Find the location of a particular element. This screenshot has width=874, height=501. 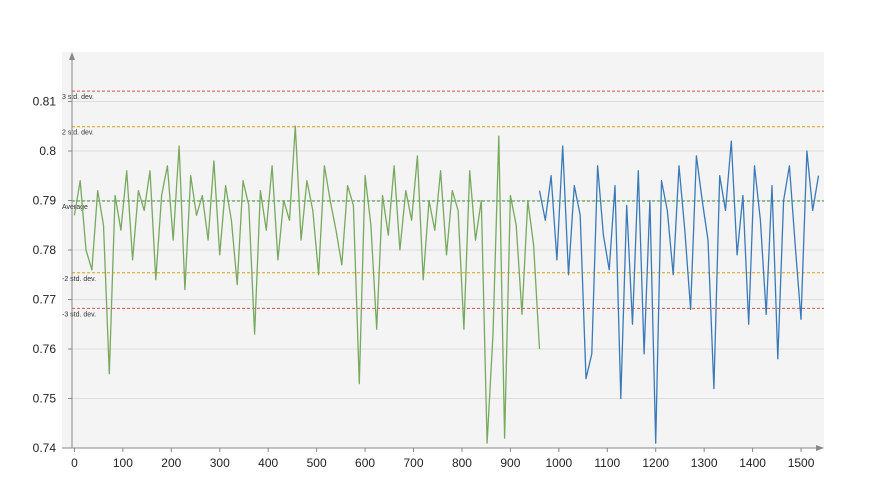

x-tick-label: 1000 is located at coordinates (558, 463).